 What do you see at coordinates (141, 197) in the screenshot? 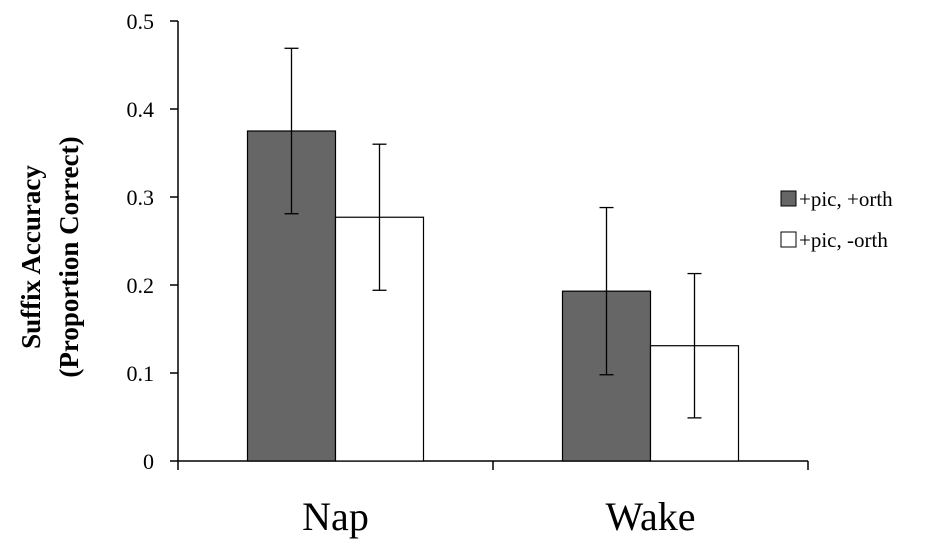
I see `y-tick-label: 0.3` at bounding box center [141, 197].